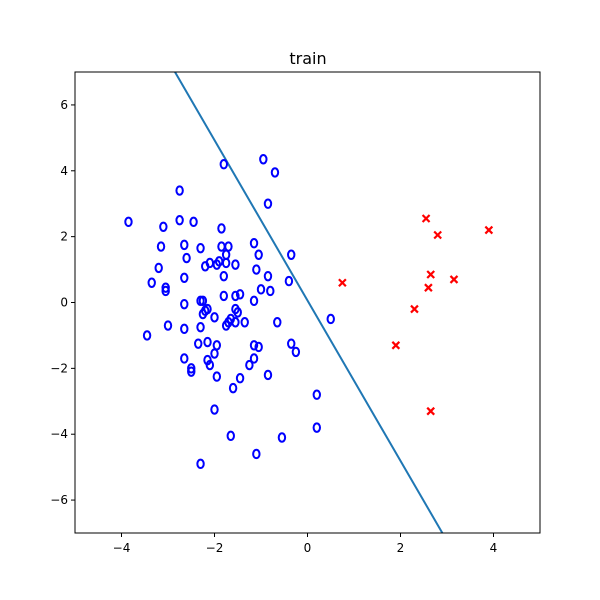  Describe the element at coordinates (64, 105) in the screenshot. I see `y-tick-label: 6` at that location.